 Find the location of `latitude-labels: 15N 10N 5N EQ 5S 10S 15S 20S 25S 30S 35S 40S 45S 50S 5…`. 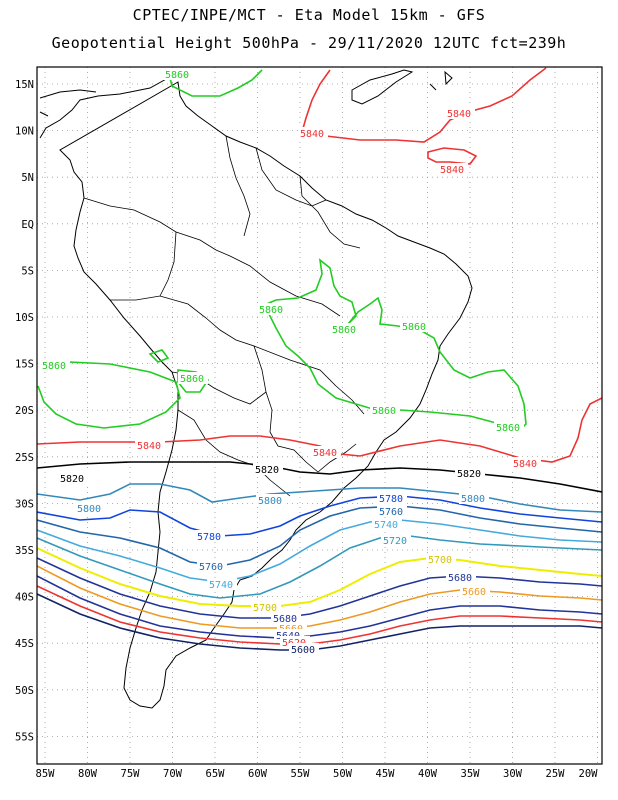

latitude-labels: 15N 10N 5N EQ 5S 10S 15S 20S 25S 30S 35S 40S 45S 50S 5… is located at coordinates (24, 411).